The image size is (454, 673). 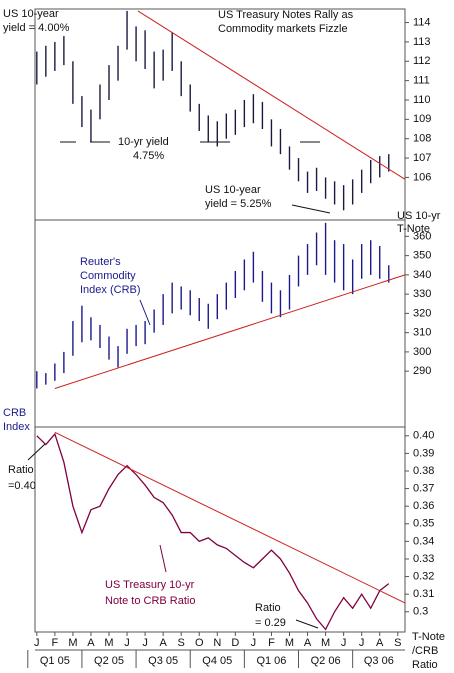 I want to click on y-tick-label: 112, so click(x=422, y=61).